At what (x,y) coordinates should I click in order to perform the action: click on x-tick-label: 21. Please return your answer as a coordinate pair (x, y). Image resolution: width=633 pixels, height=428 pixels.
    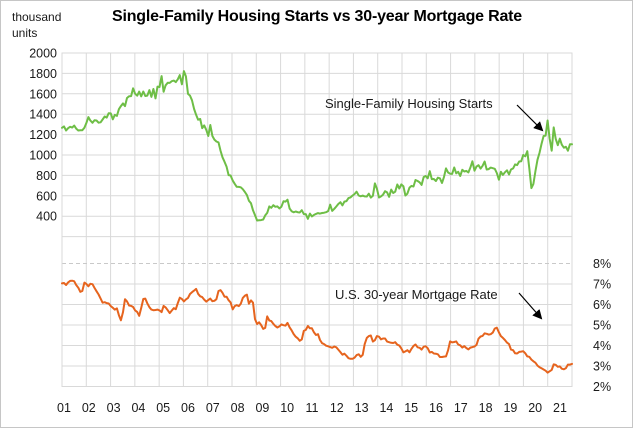
    Looking at the image, I should click on (560, 408).